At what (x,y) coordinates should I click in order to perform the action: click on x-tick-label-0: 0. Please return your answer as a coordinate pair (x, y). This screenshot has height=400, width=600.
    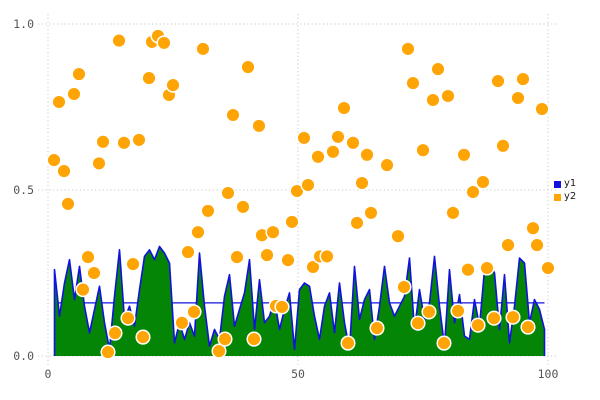
    Looking at the image, I should click on (48, 374).